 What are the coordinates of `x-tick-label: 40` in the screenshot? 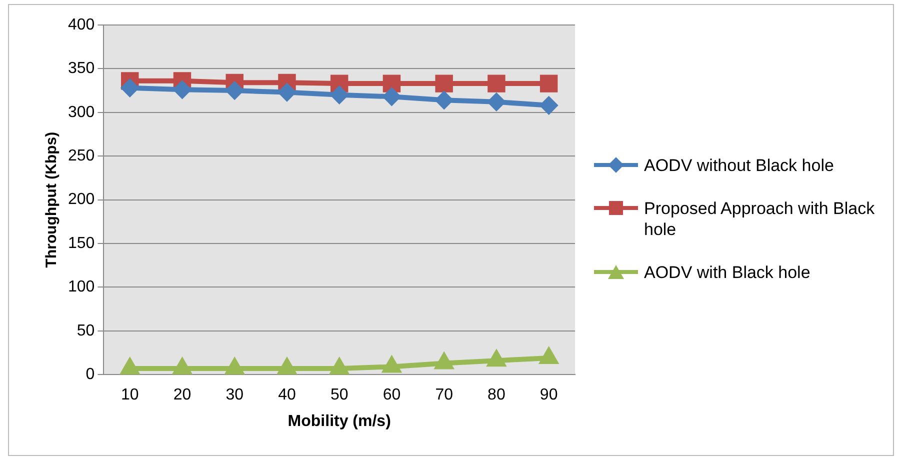 It's located at (287, 395).